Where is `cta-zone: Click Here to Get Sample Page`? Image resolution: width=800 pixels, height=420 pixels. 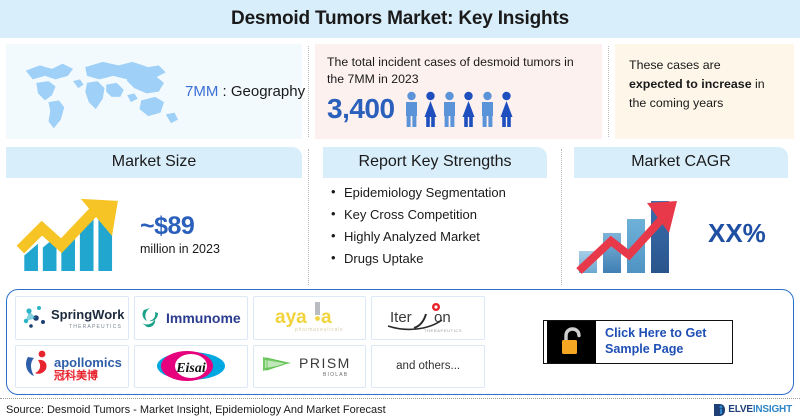 cta-zone: Click Here to Get Sample Page is located at coordinates (638, 342).